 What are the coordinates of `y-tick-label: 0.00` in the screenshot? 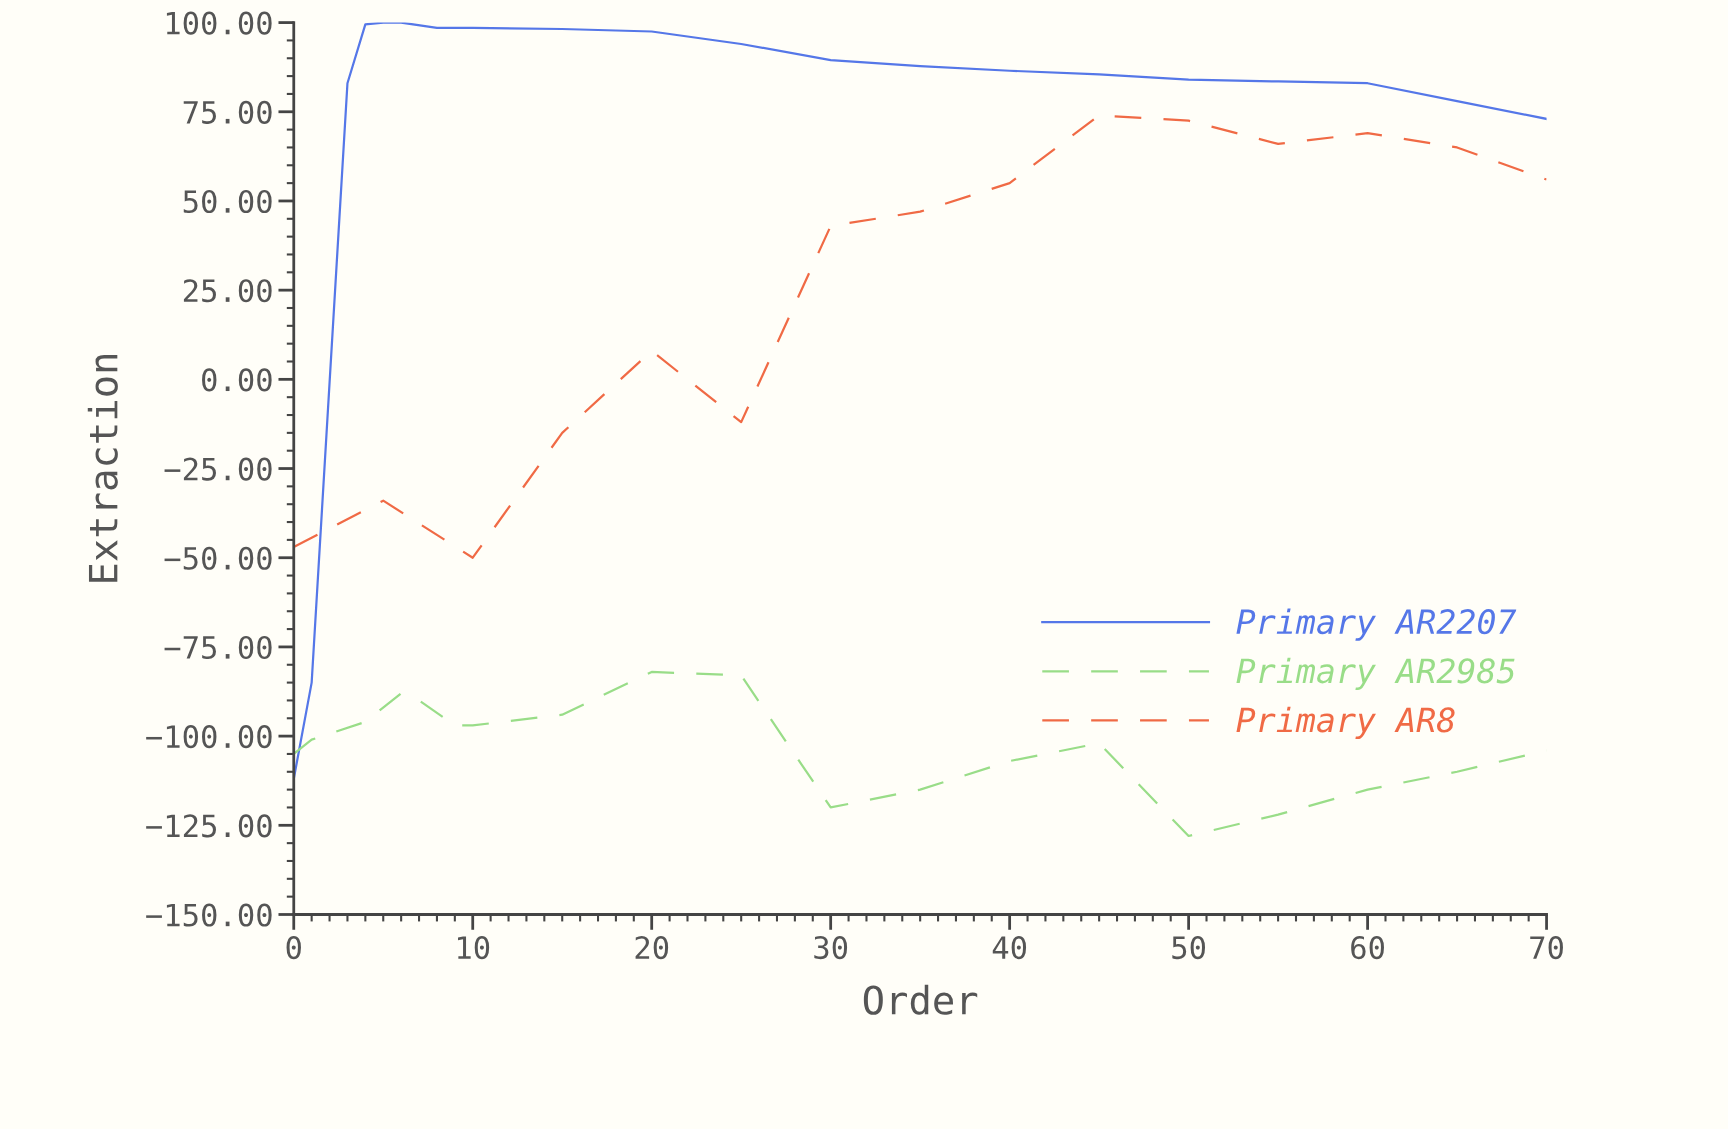 It's located at (237, 380).